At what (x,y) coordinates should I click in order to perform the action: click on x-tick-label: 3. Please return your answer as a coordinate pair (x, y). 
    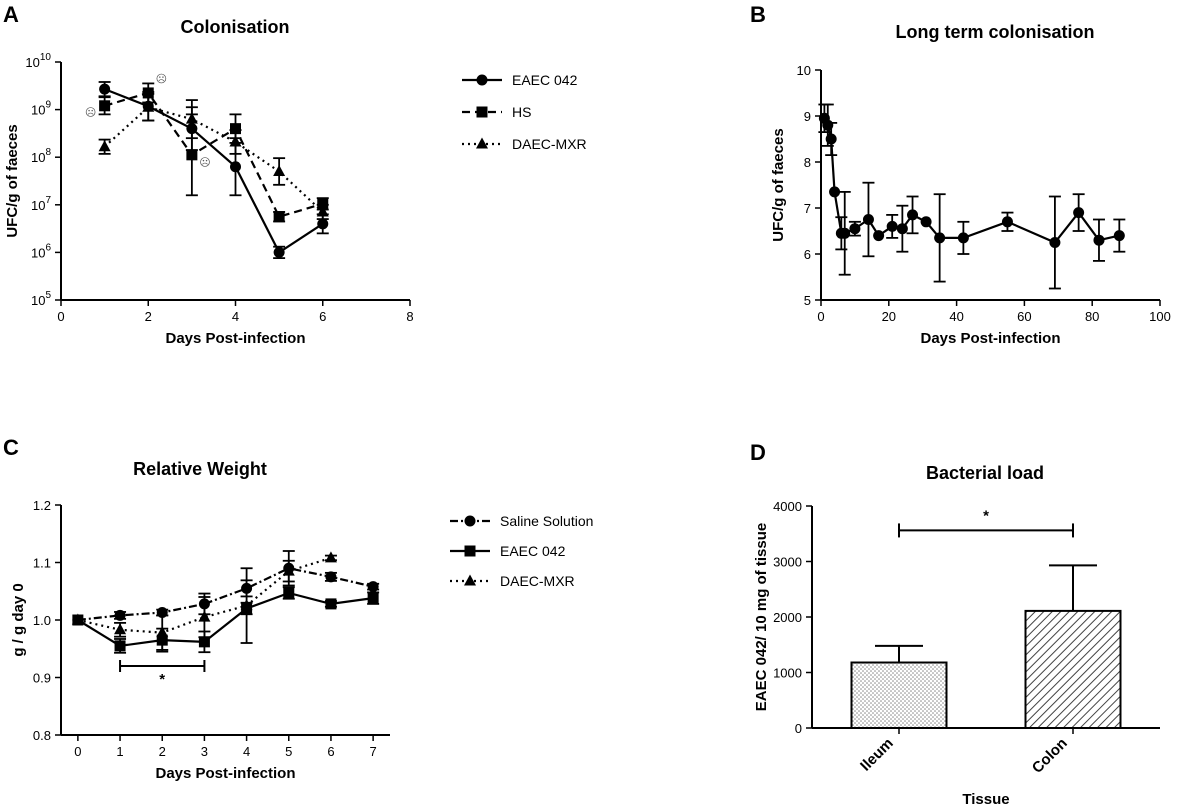
    Looking at the image, I should click on (204, 751).